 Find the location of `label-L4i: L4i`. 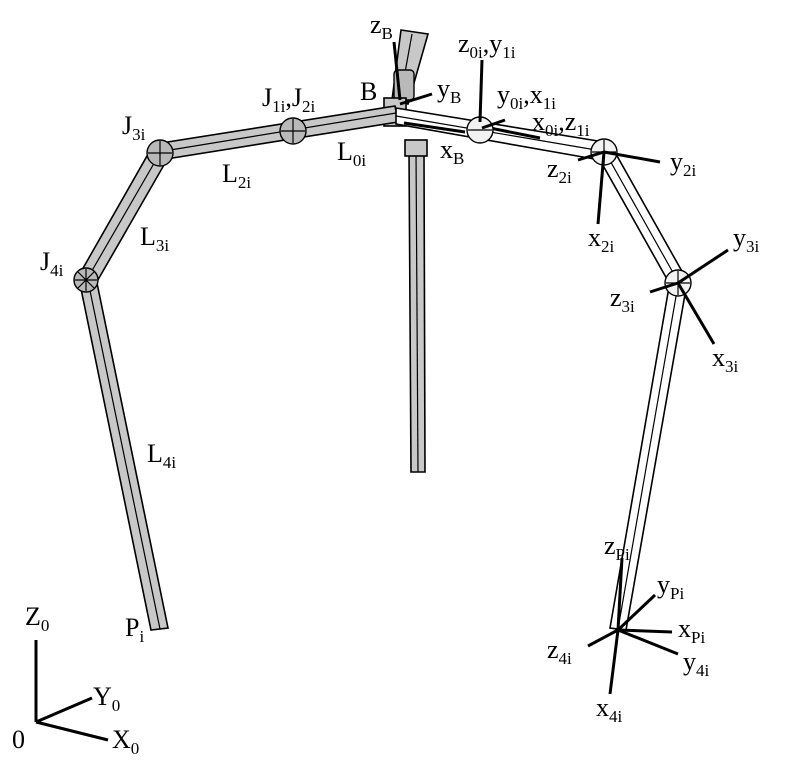

label-L4i: L4i is located at coordinates (161, 455).